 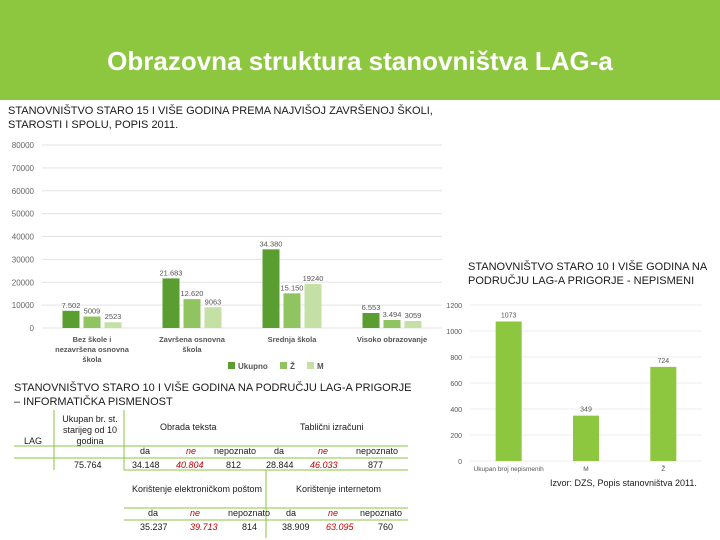 I want to click on category-label: Bez škole i, so click(x=92, y=339).